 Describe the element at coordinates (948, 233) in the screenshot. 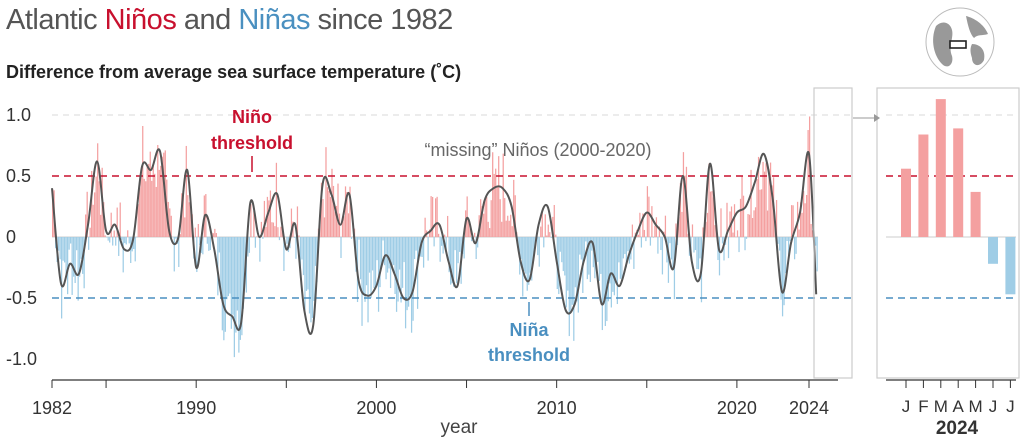

I see `inset-frame-2024` at that location.